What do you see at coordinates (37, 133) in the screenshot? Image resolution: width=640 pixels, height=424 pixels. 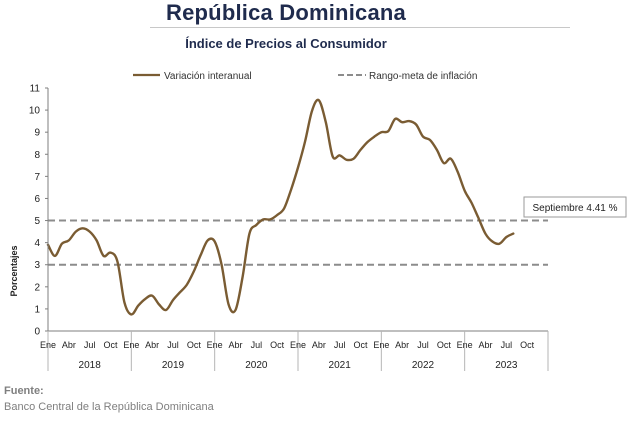 I see `y-tick-label: 9` at bounding box center [37, 133].